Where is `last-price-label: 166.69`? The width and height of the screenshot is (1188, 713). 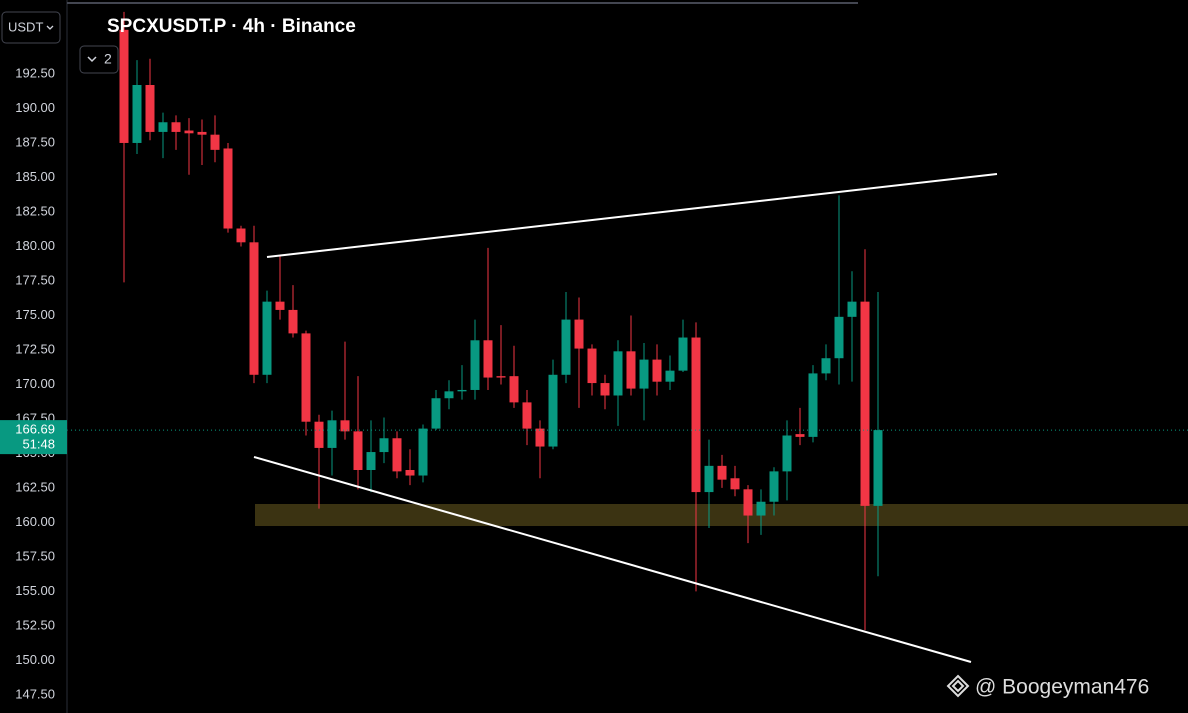
last-price-label: 166.69 is located at coordinates (35, 429).